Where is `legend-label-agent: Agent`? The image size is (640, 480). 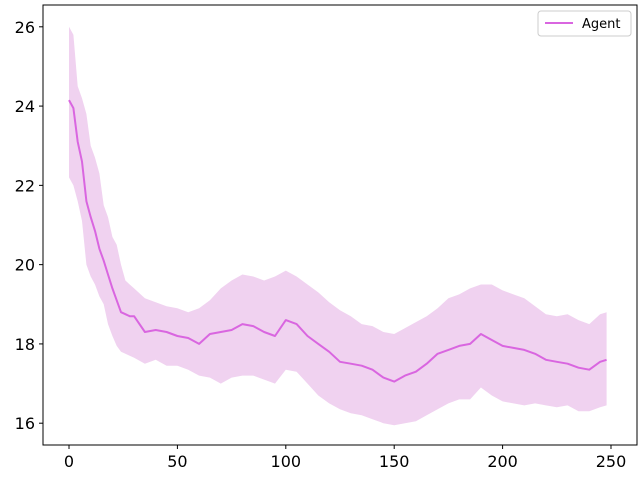 legend-label-agent: Agent is located at coordinates (601, 24).